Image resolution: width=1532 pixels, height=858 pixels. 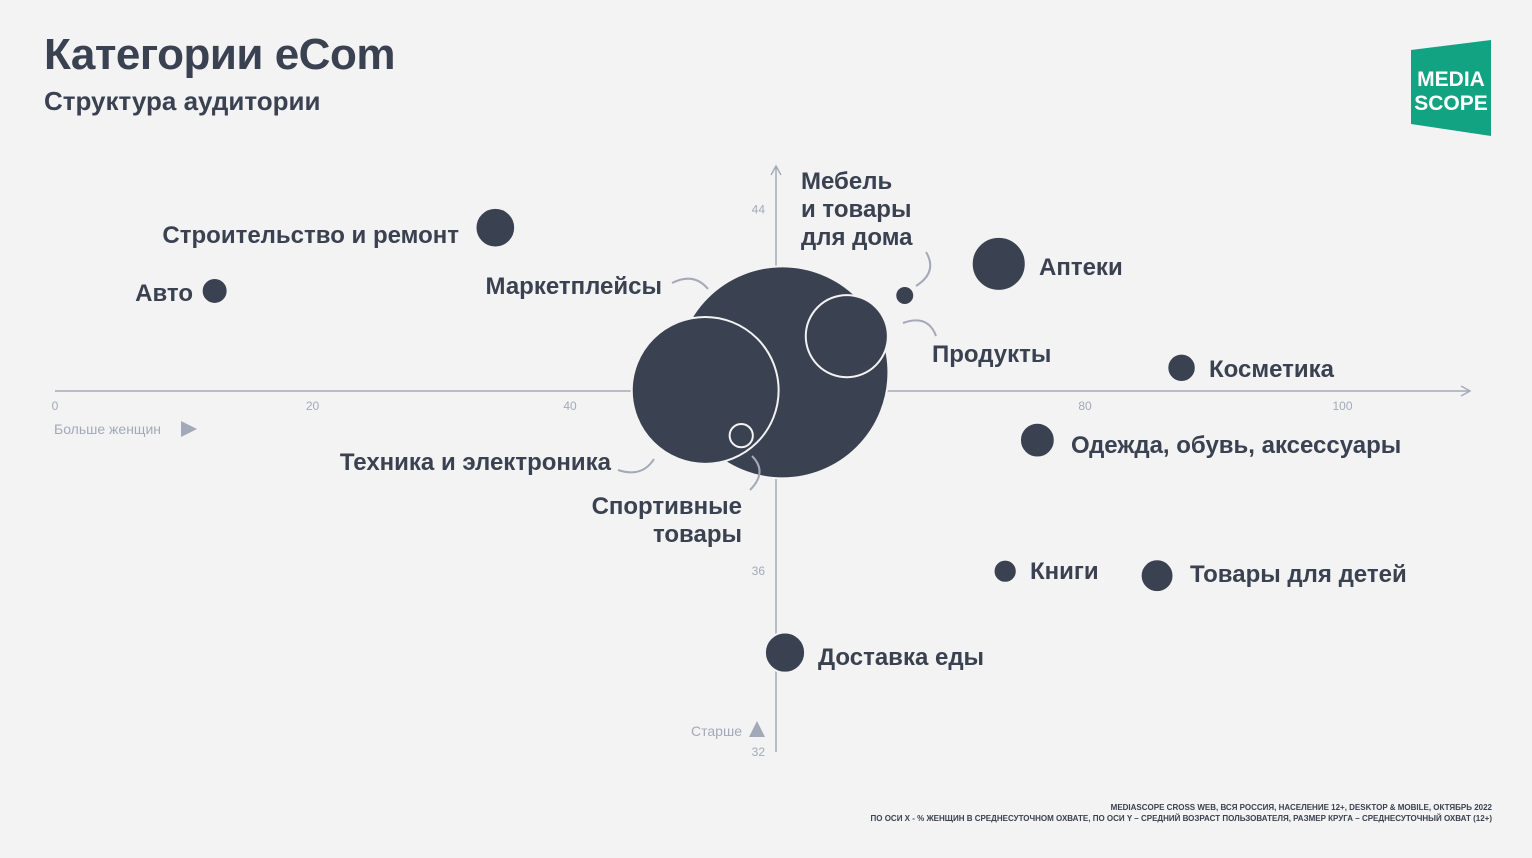 What do you see at coordinates (755, 473) in the screenshot?
I see `leader-sports` at bounding box center [755, 473].